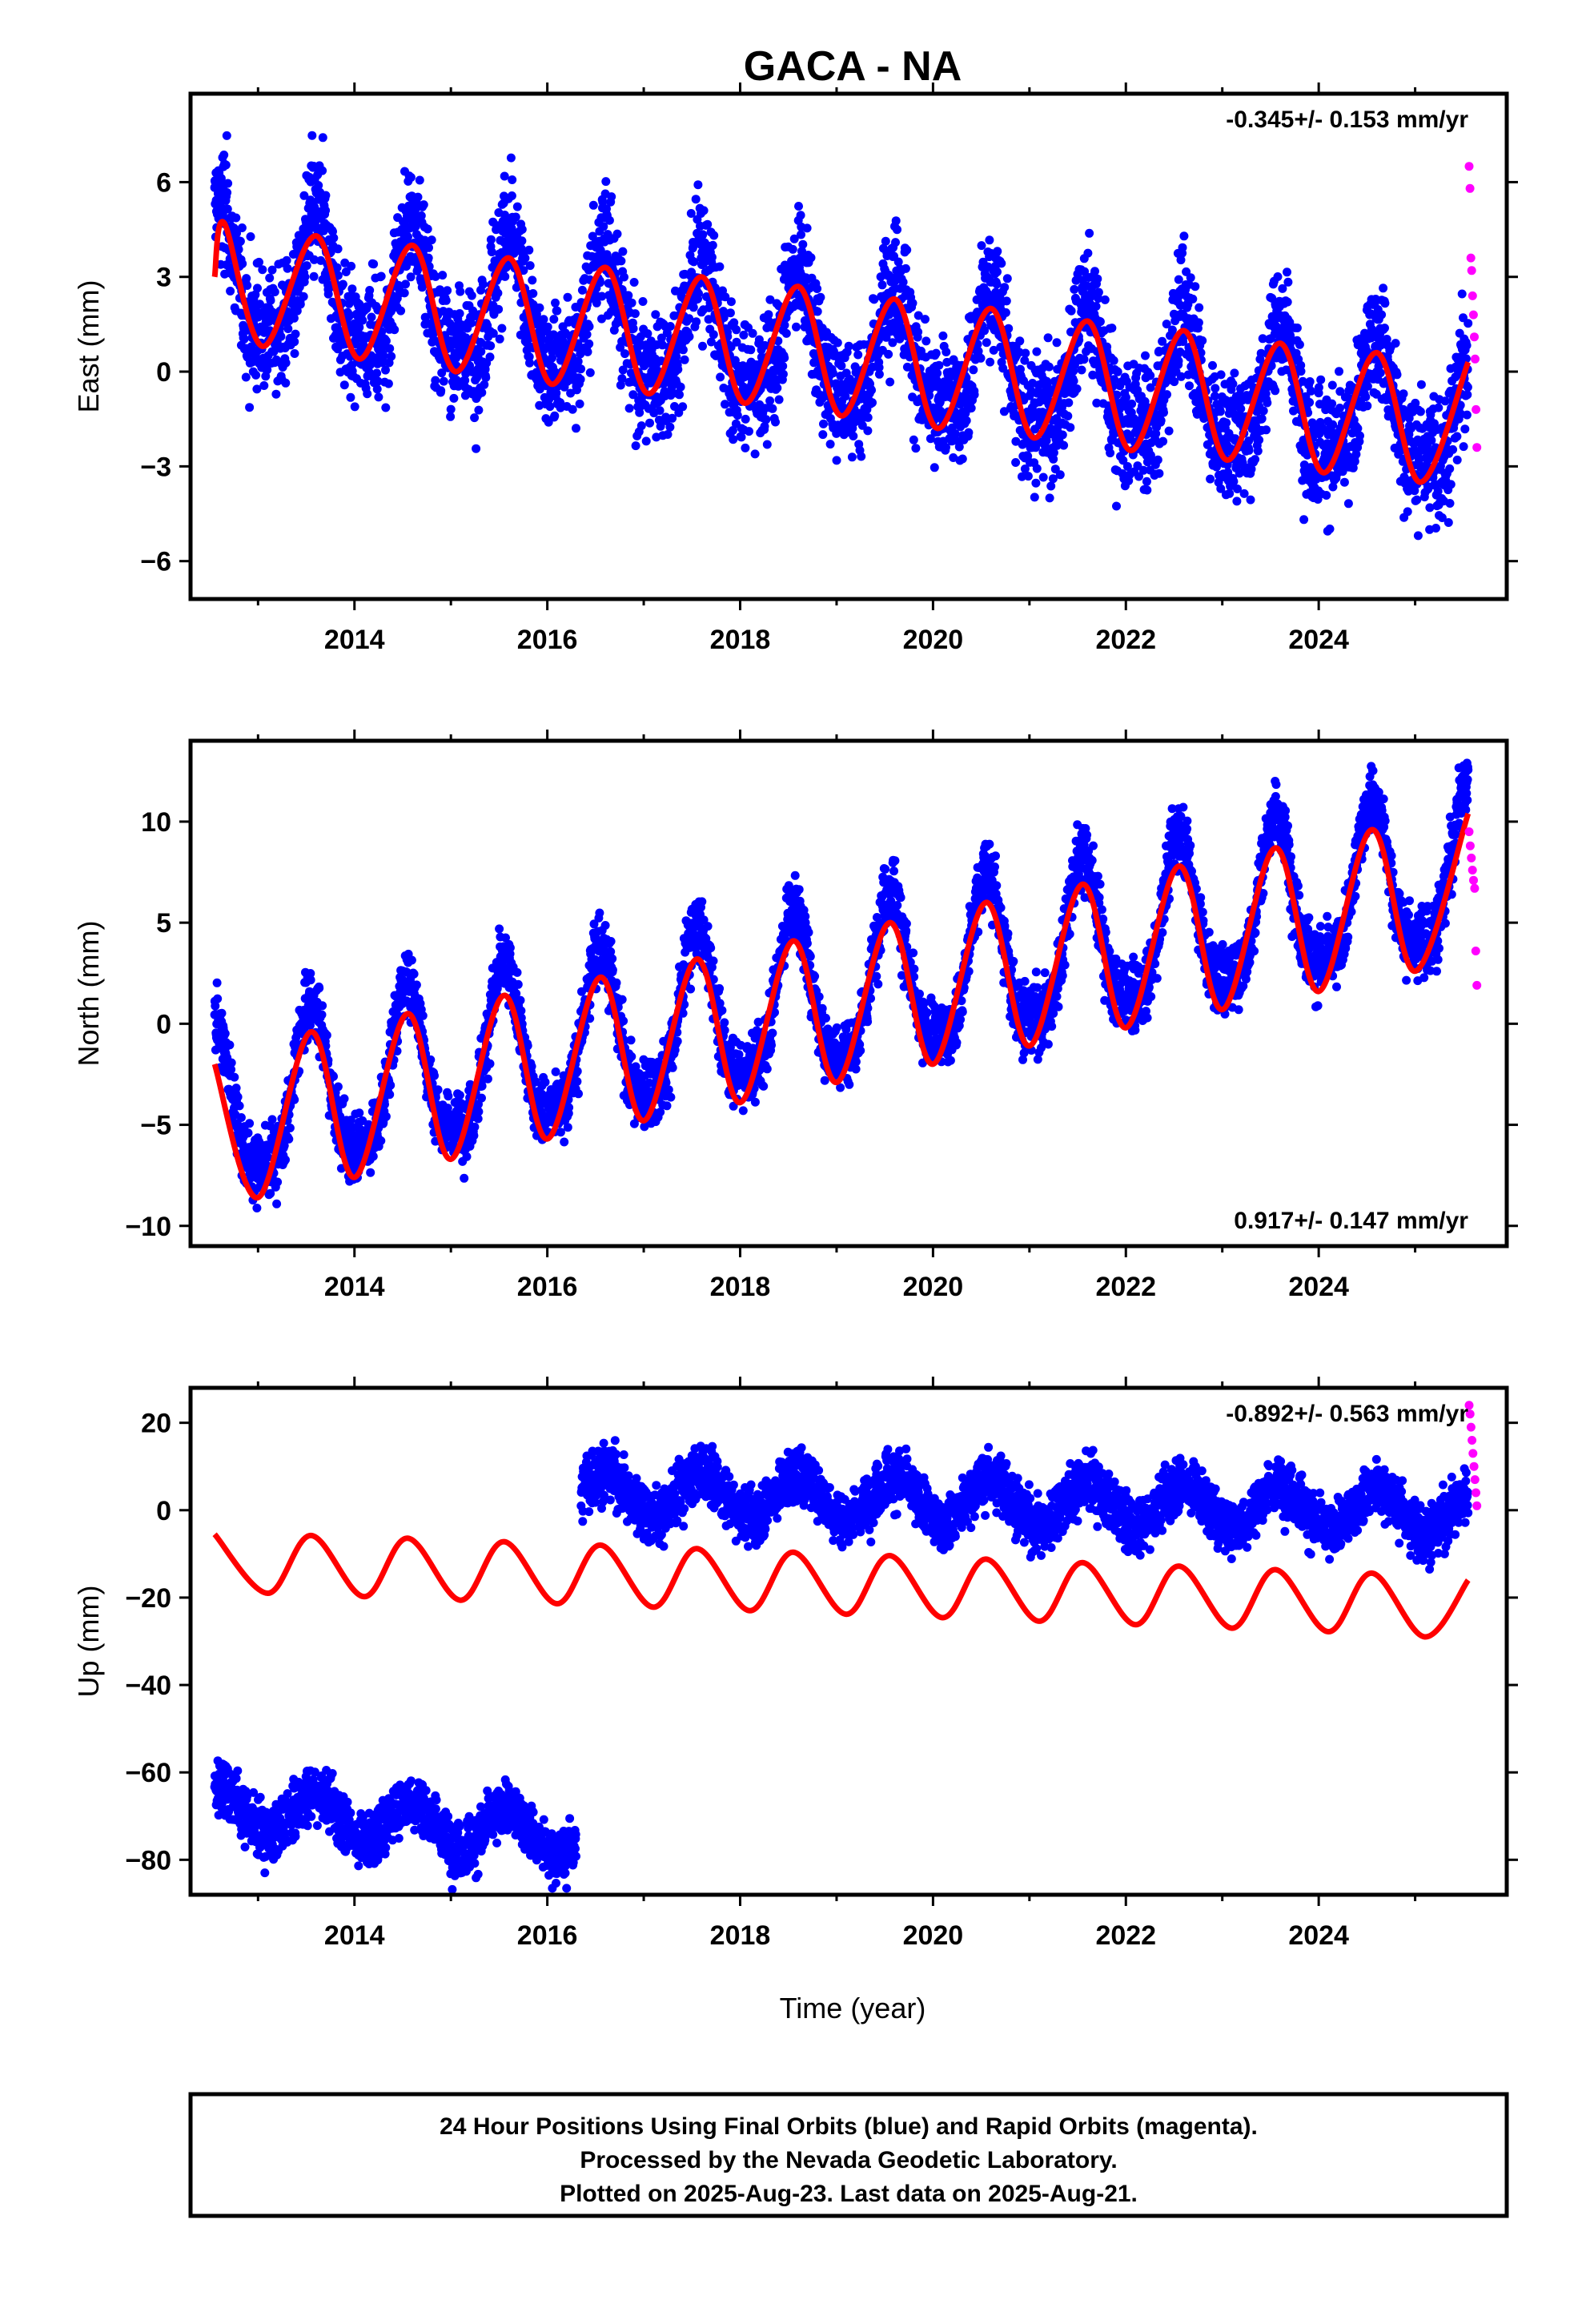 The height and width of the screenshot is (2324, 1582). Describe the element at coordinates (548, 640) in the screenshot. I see `x-tick-label: 2016` at that location.